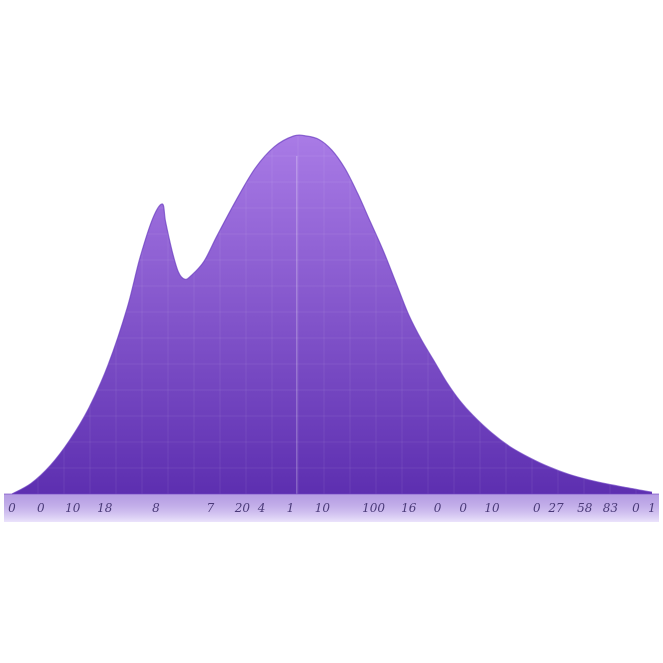 This screenshot has width=663, height=663. Describe the element at coordinates (261, 508) in the screenshot. I see `x-tick-label: 4` at that location.